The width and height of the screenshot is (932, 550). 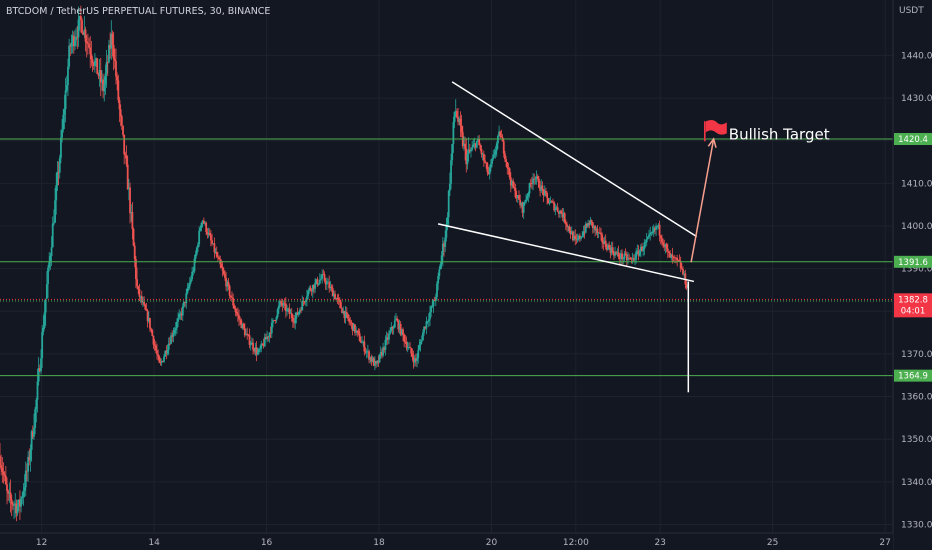 What do you see at coordinates (566, 253) in the screenshot?
I see `lower-wedge-line` at bounding box center [566, 253].